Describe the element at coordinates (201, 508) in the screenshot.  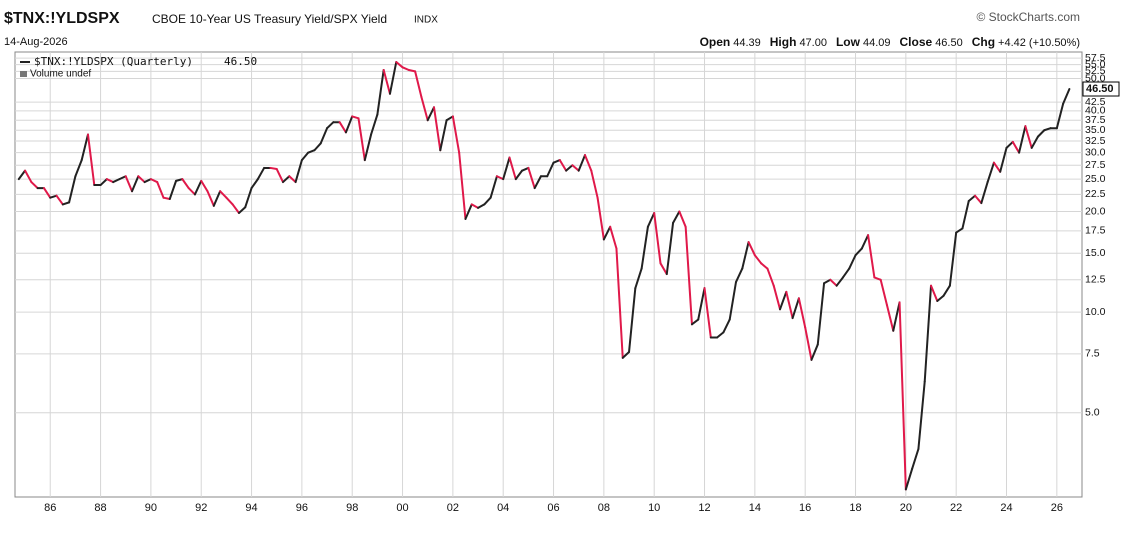
I see `x-tick-label: 92` at that location.